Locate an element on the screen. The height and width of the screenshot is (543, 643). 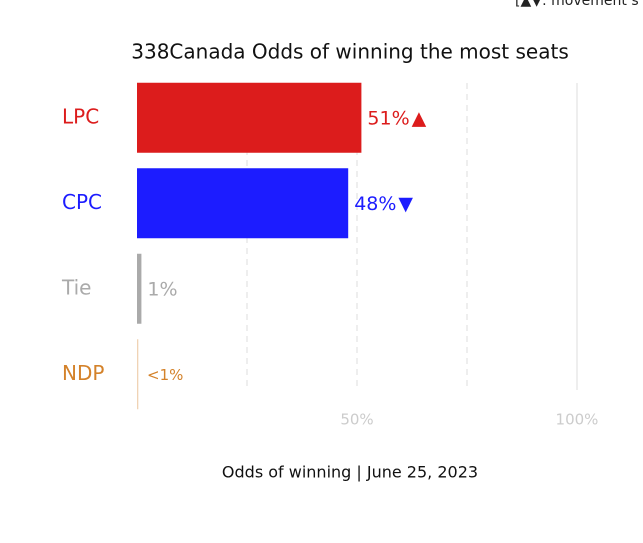
category-label: Tie is located at coordinates (76, 287).